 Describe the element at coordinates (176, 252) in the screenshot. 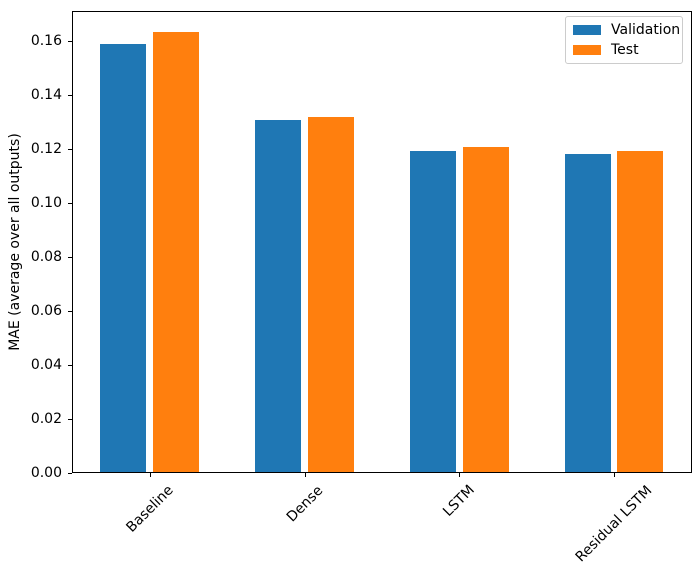

I see `bar-test-baseline` at that location.